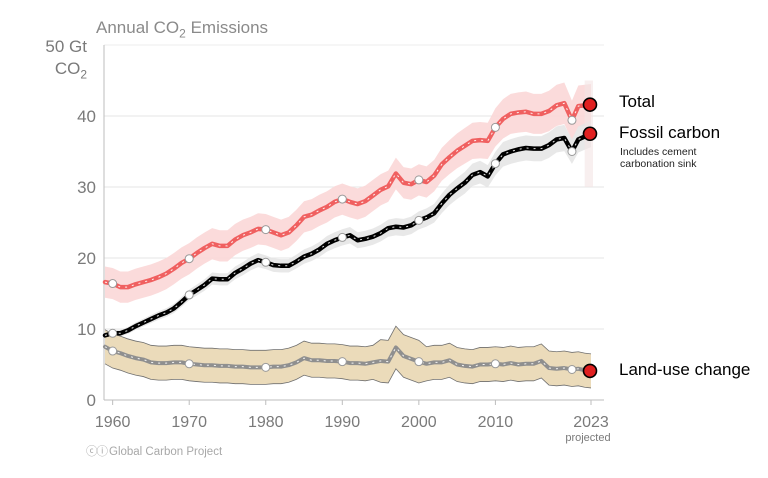 This screenshot has width=768, height=478. I want to click on y-tick-label: 10, so click(86, 329).